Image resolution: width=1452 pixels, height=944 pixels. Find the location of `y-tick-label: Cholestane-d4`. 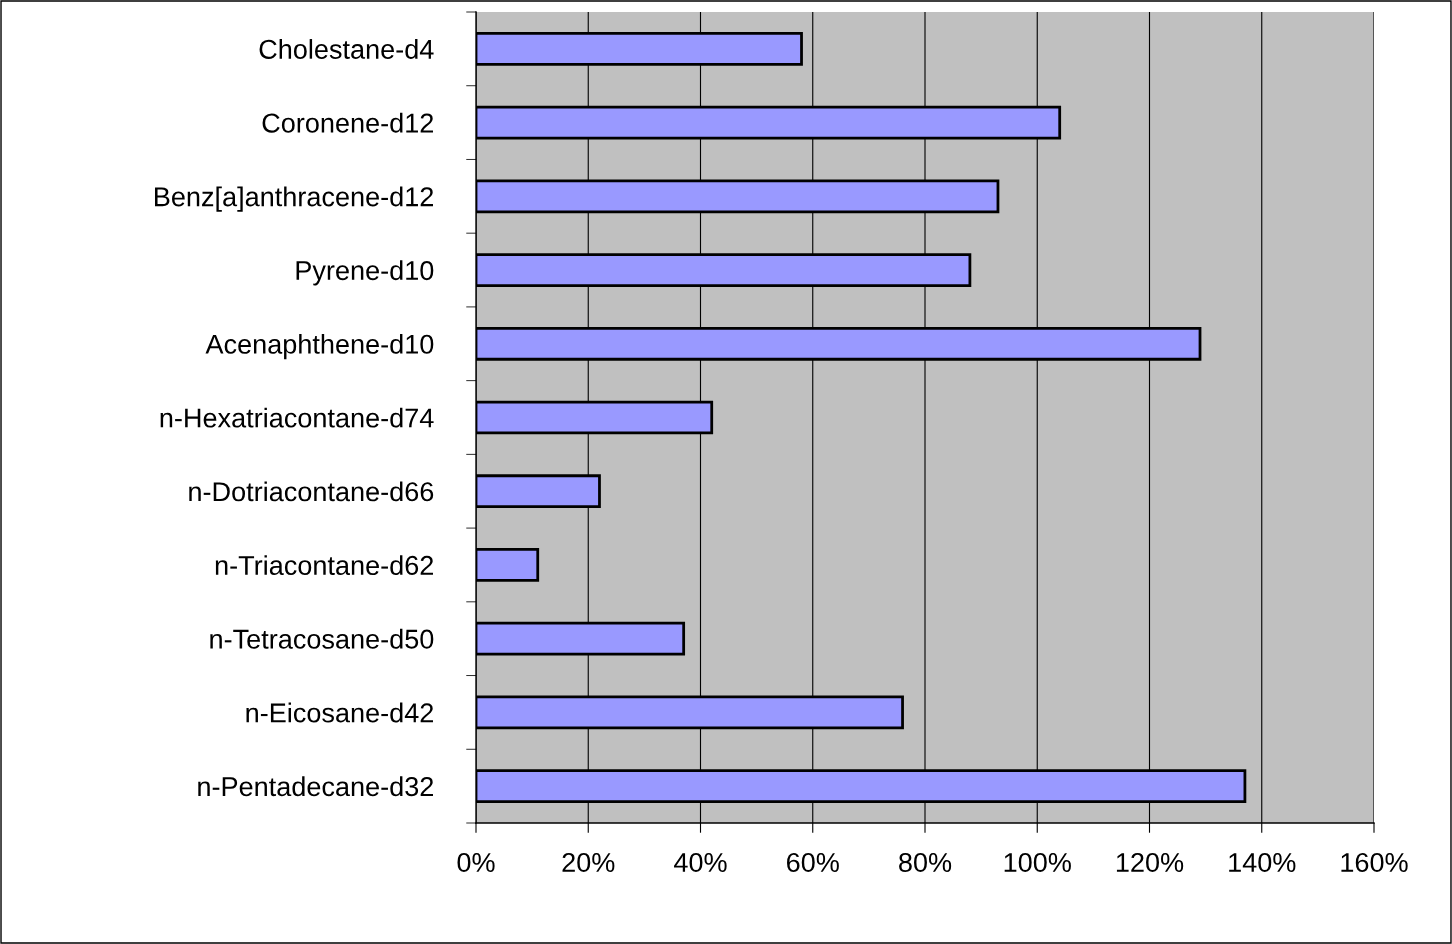

y-tick-label: Cholestane-d4 is located at coordinates (346, 49).